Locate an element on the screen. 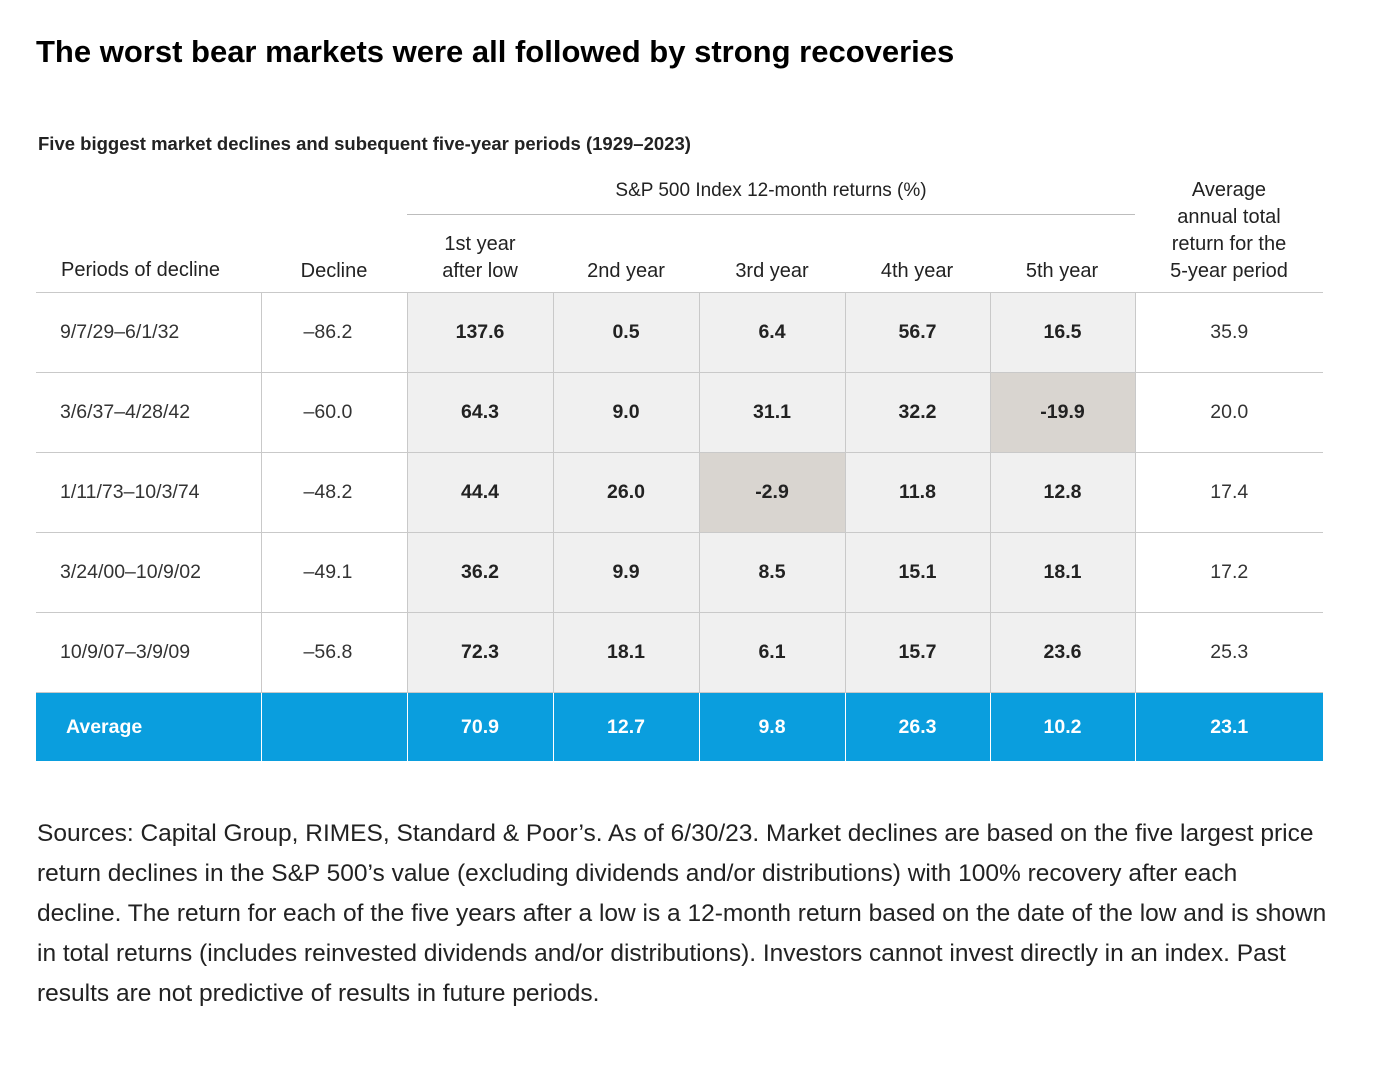 The height and width of the screenshot is (1080, 1384). average-annual-cell: 23.1 is located at coordinates (1228, 726).